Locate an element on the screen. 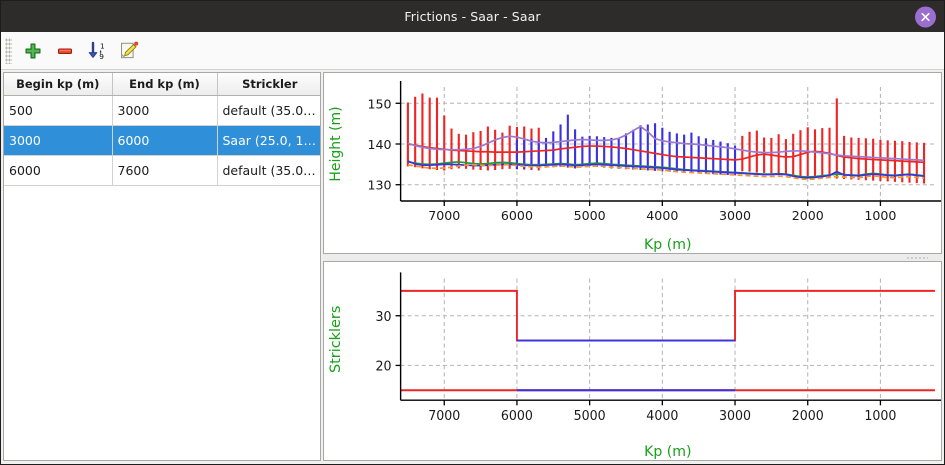 This screenshot has height=465, width=945. add-row-button is located at coordinates (33, 51).